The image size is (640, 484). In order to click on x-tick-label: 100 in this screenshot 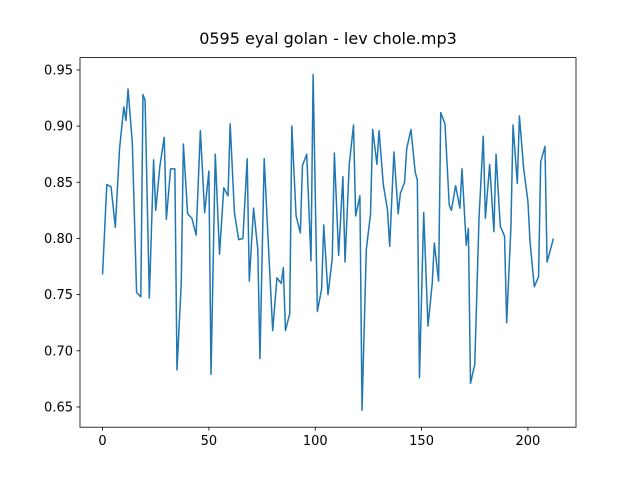, I will do `click(315, 441)`.